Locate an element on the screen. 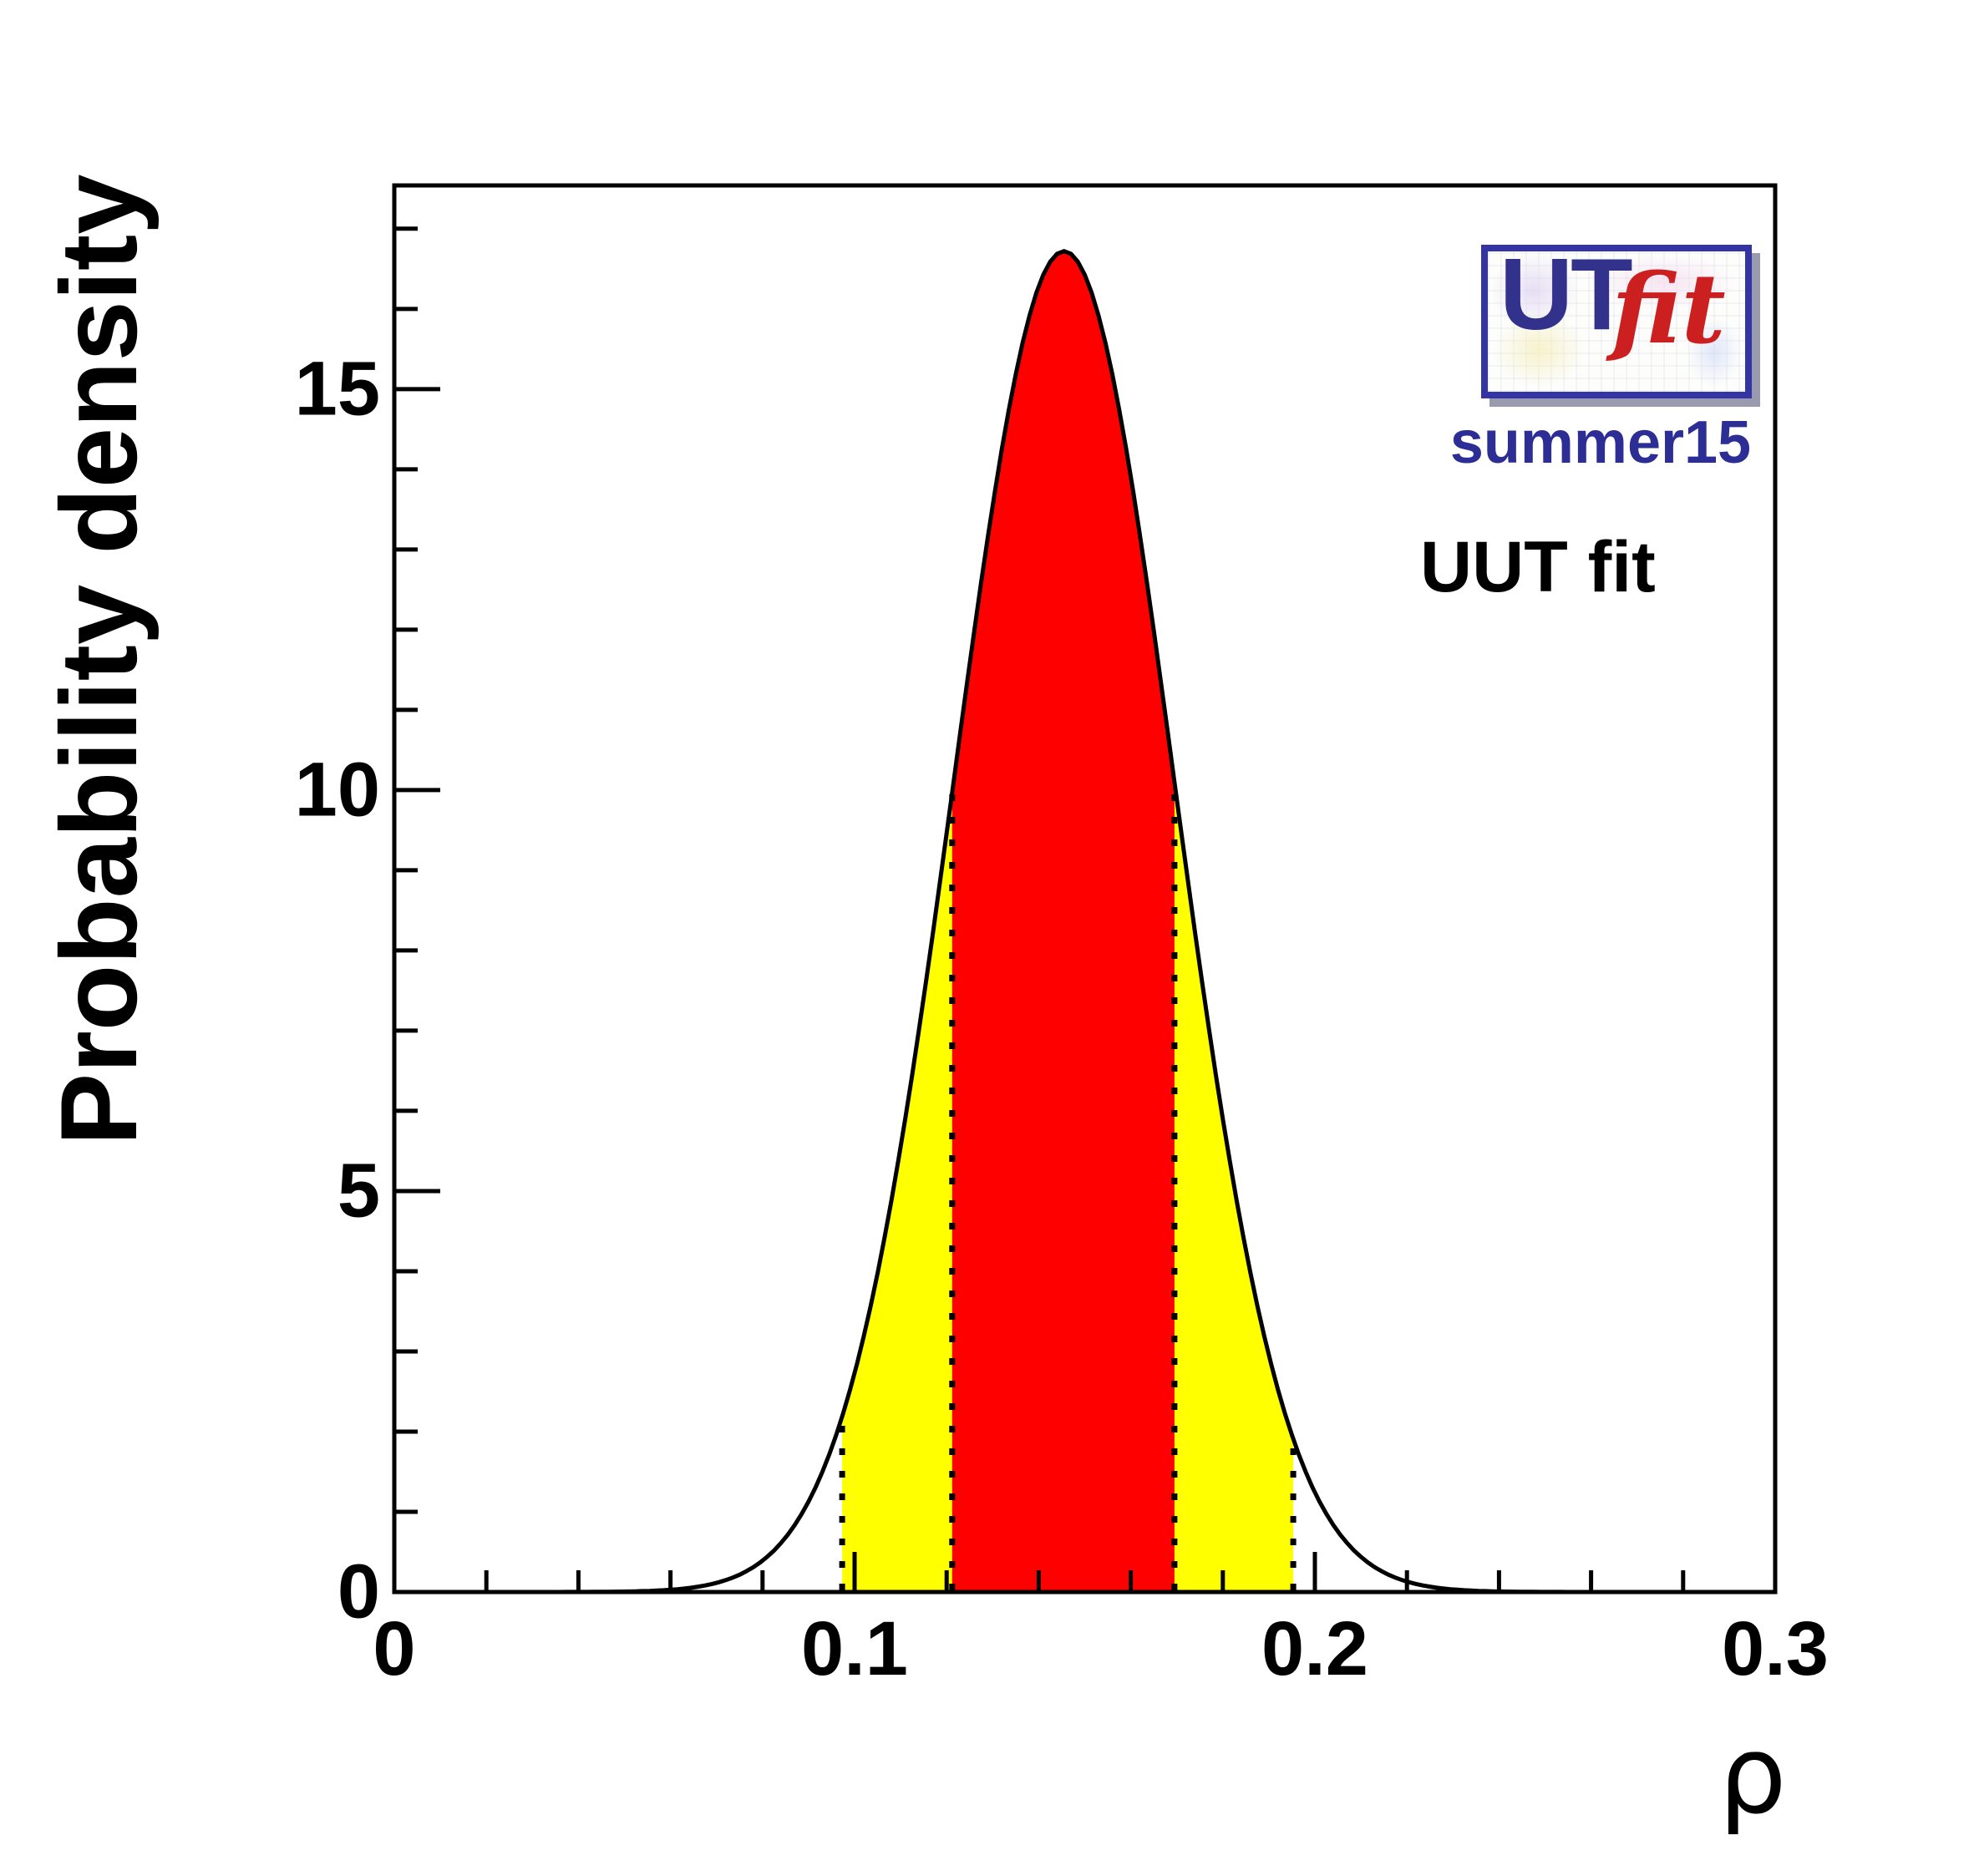 This screenshot has width=1974, height=1876. y-tick-label-0: 0 is located at coordinates (358, 1592).